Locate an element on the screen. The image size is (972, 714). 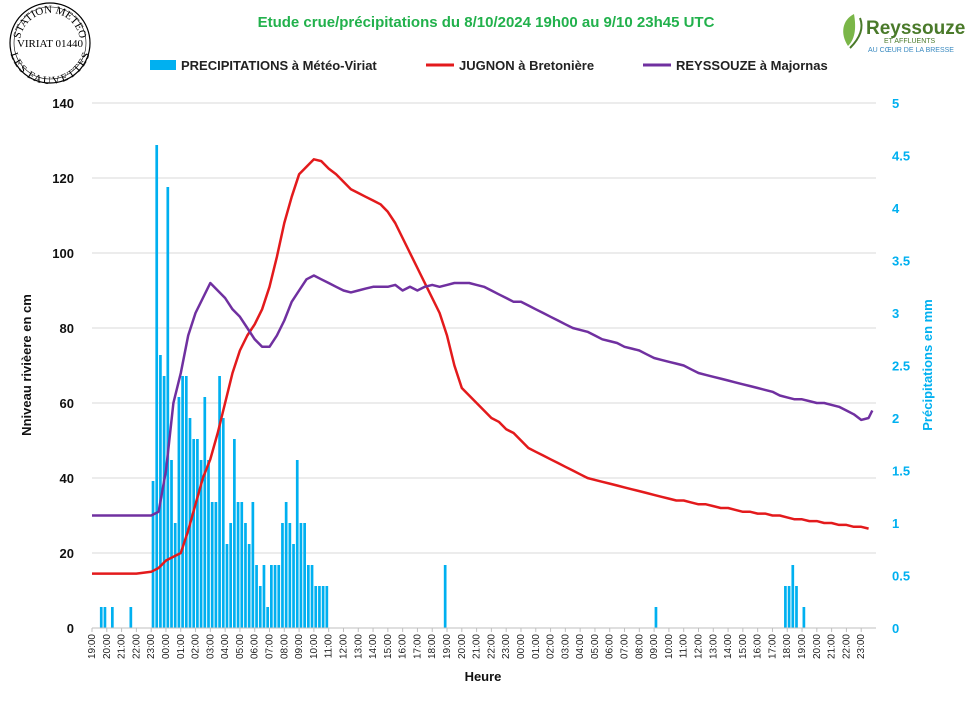
y-left-tick-label: 40 is located at coordinates (67, 478).